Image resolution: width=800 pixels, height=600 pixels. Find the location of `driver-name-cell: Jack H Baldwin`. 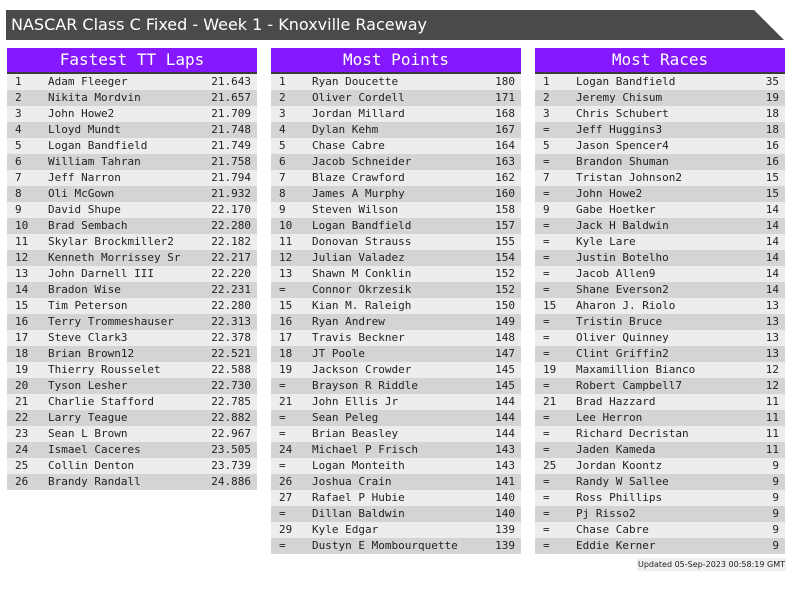

driver-name-cell: Jack H Baldwin is located at coordinates (622, 225).